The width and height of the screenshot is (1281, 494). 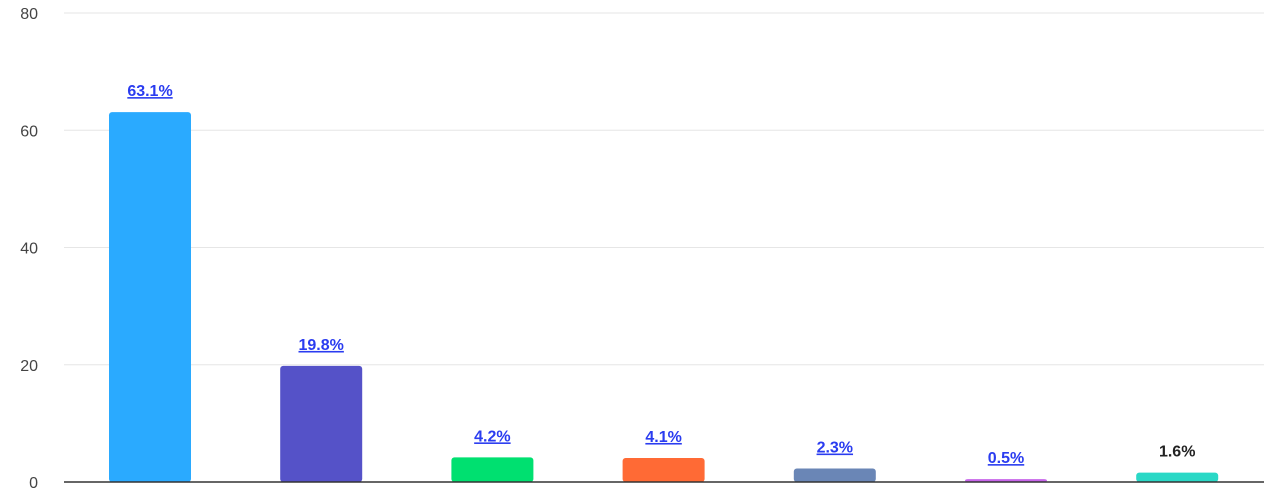 What do you see at coordinates (29, 131) in the screenshot?
I see `y-tick-label: 60` at bounding box center [29, 131].